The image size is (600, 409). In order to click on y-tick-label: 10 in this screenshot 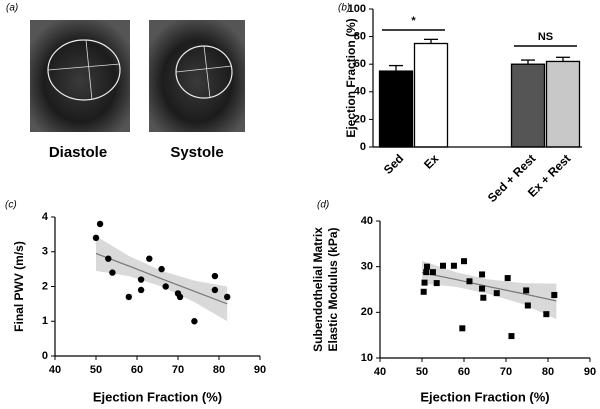, I will do `click(367, 358)`.